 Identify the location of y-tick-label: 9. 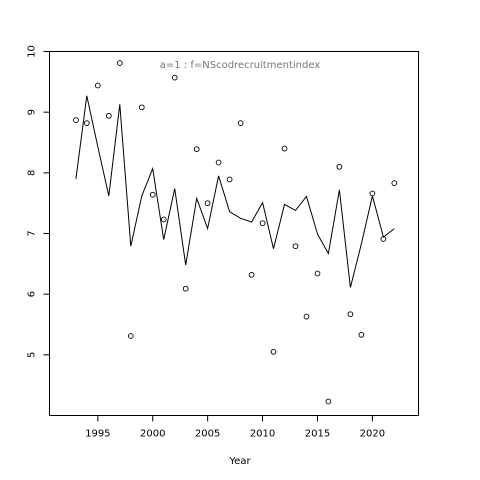
(32, 112).